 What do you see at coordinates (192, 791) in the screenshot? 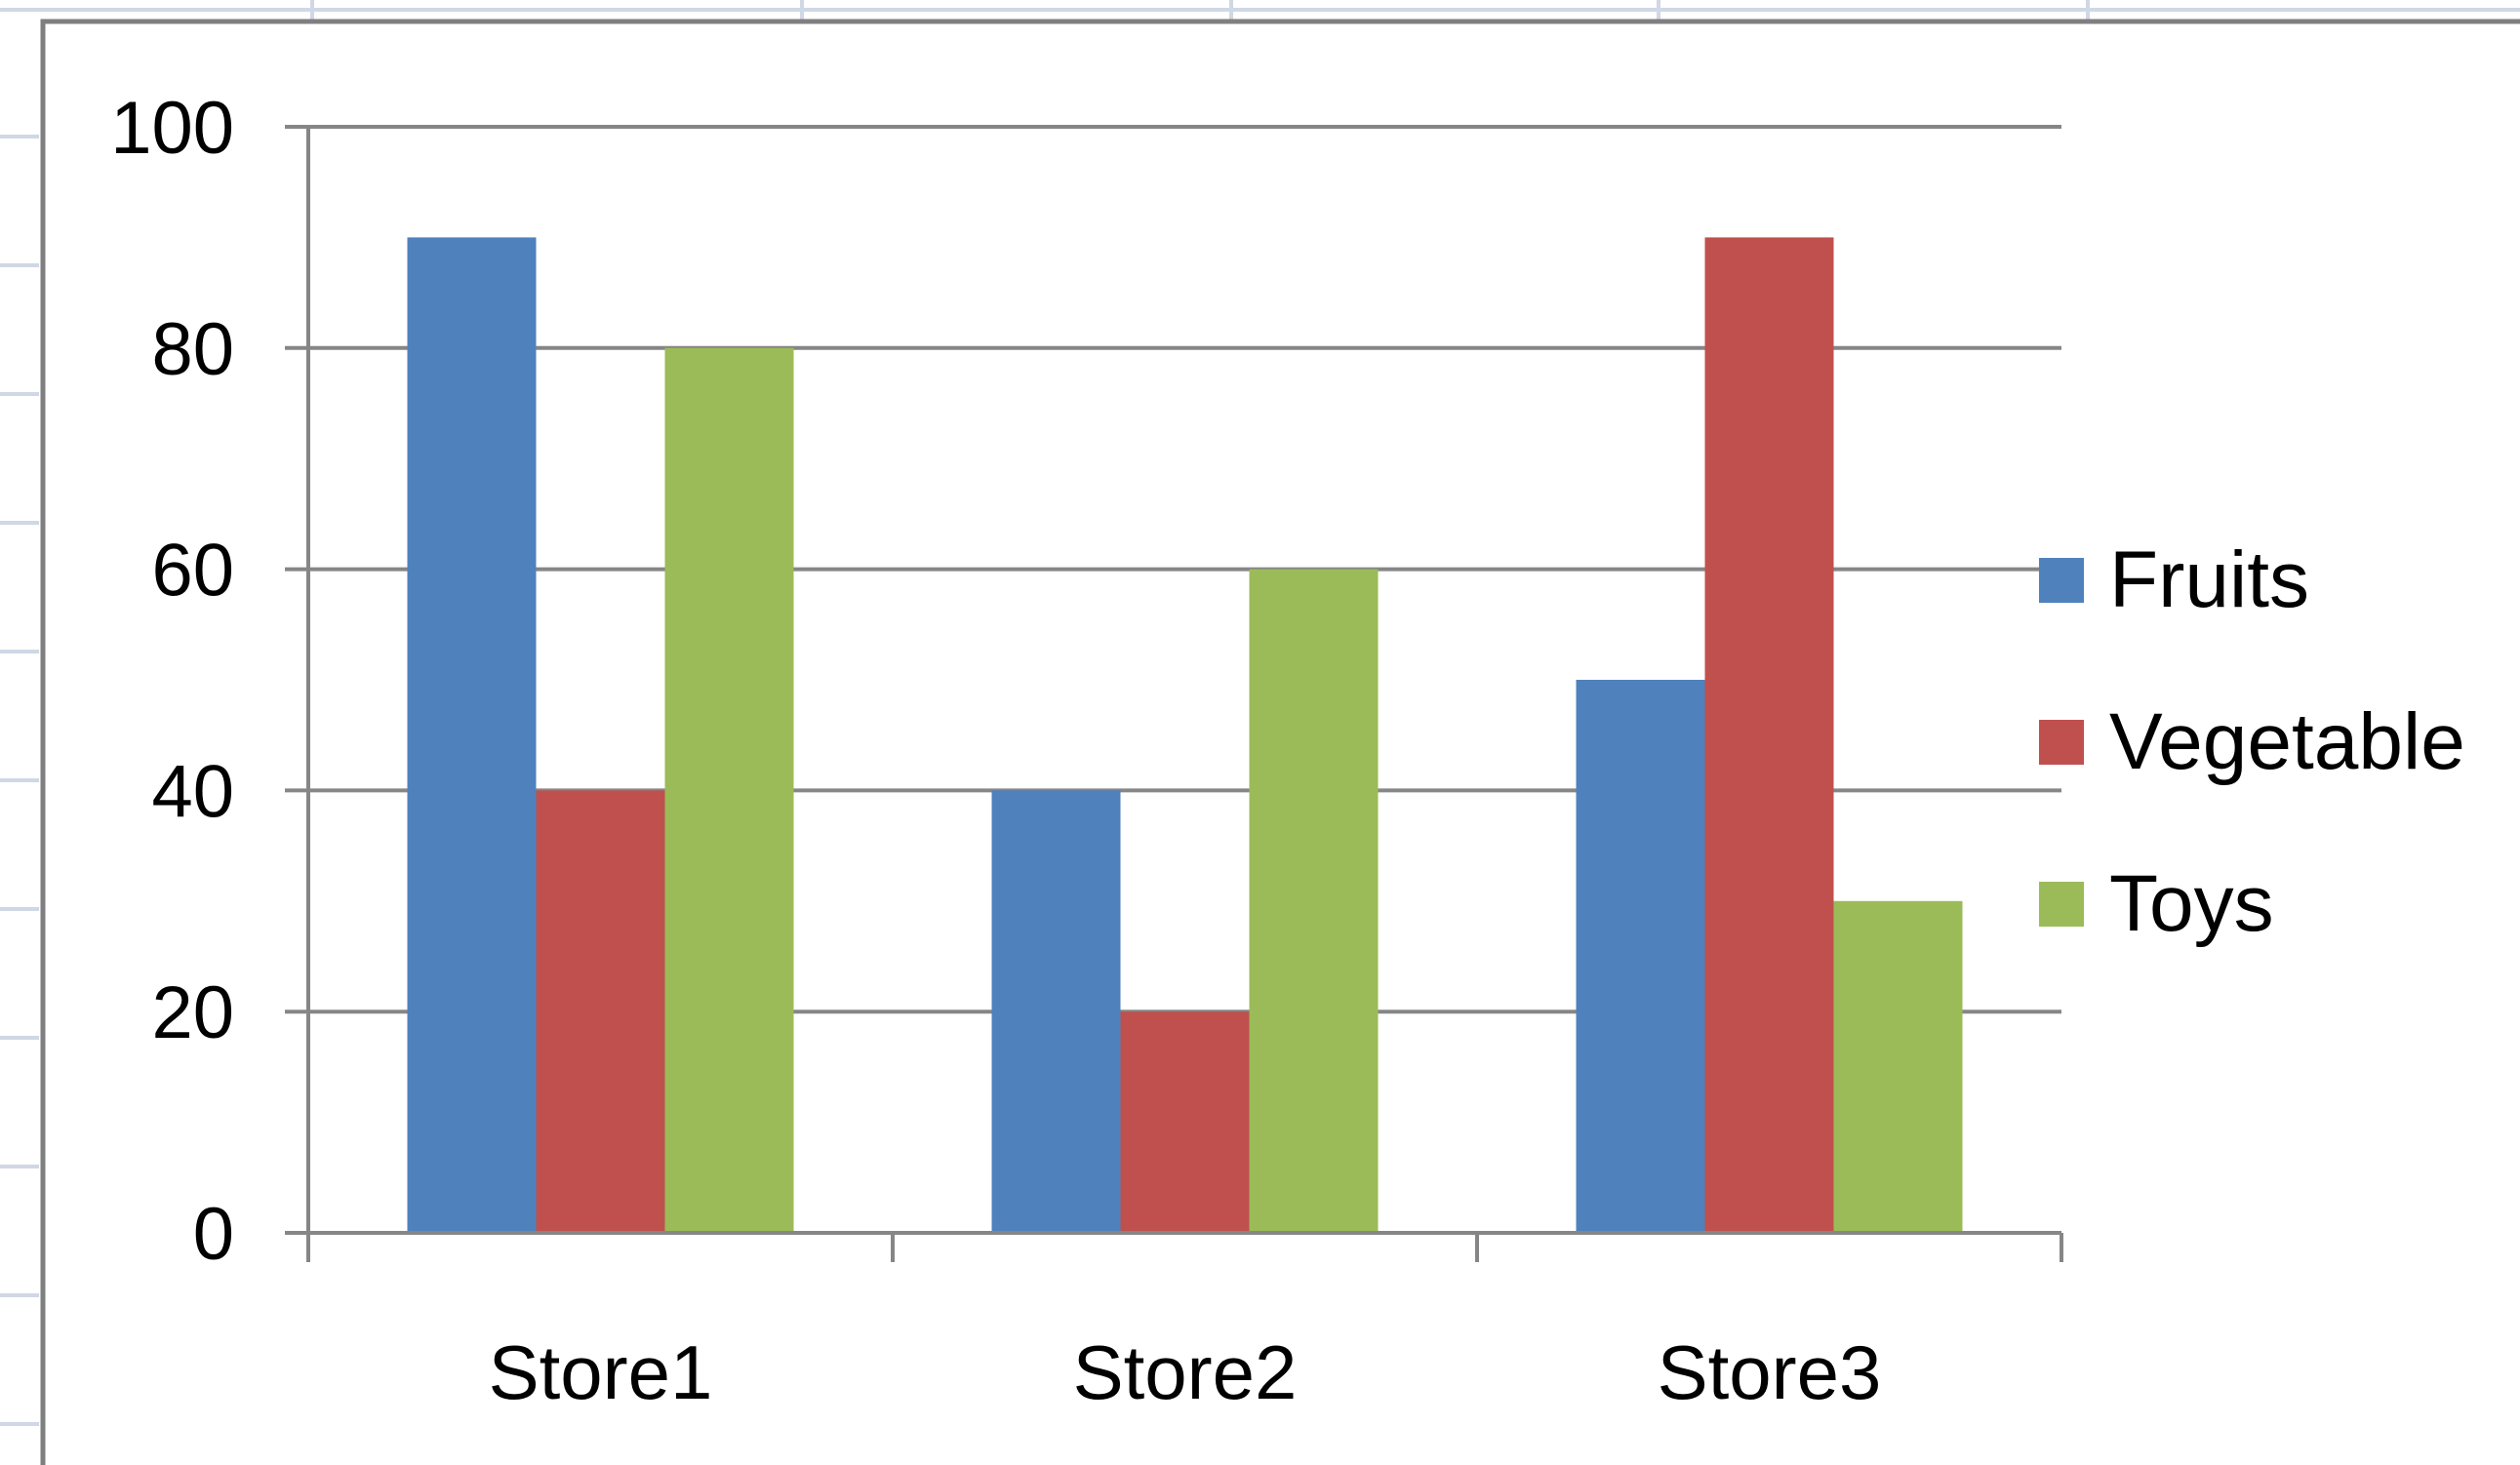
I see `y-tick-label: 40` at bounding box center [192, 791].